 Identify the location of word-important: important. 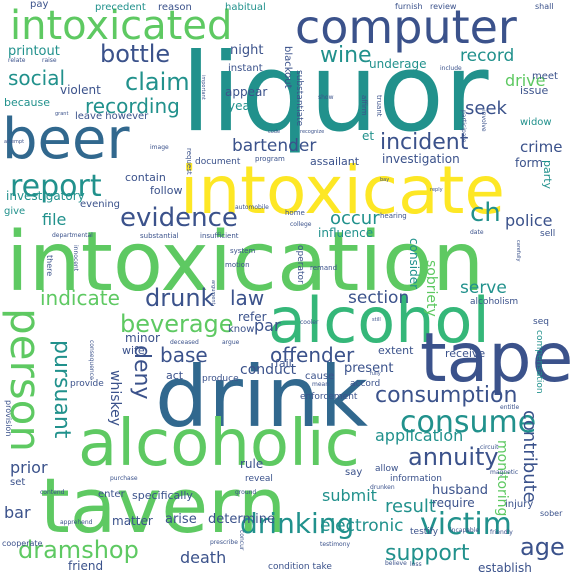
(203, 87).